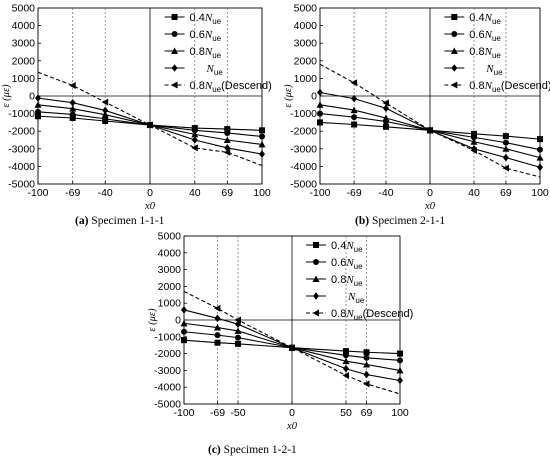 This screenshot has width=550, height=461. What do you see at coordinates (509, 87) in the screenshot?
I see `legend-label-4: 0.8Nue(Descend)` at bounding box center [509, 87].